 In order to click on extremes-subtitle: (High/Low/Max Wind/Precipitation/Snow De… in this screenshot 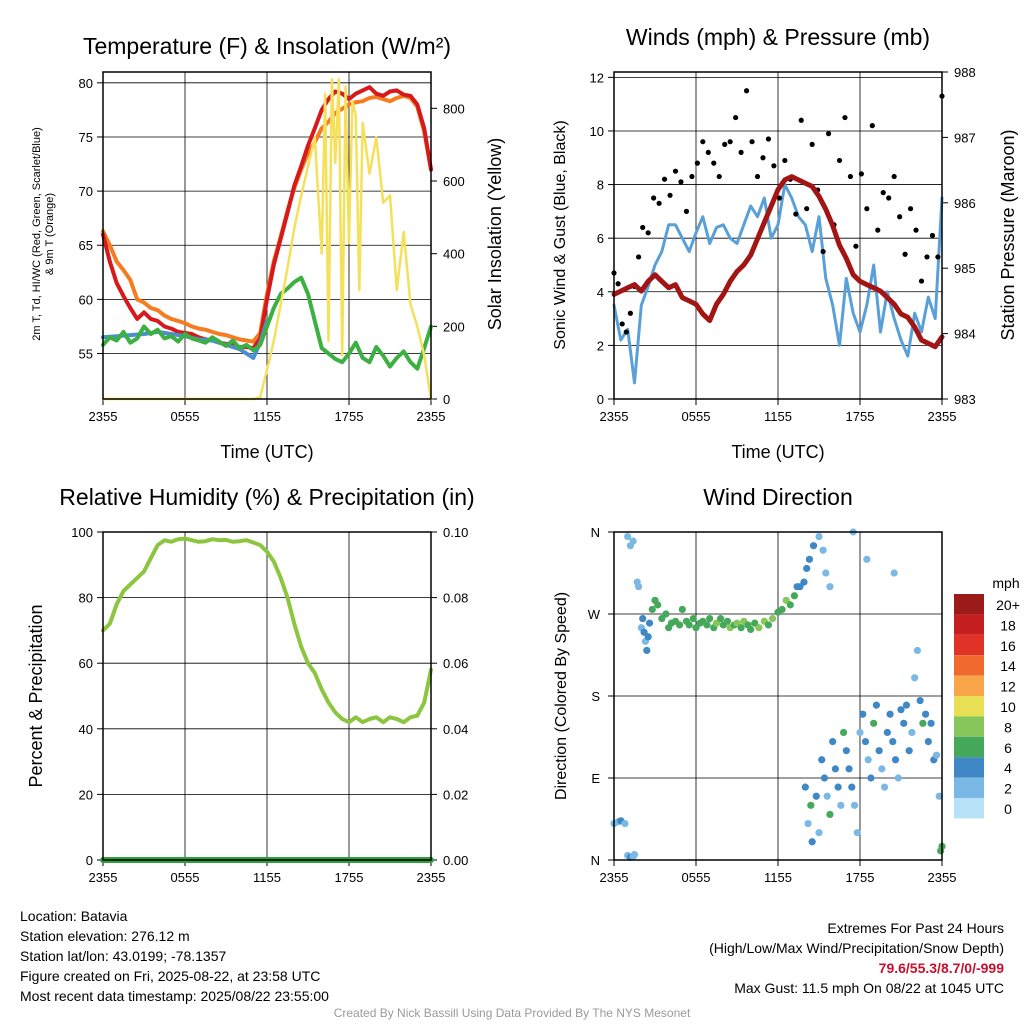, I will do `click(856, 948)`.